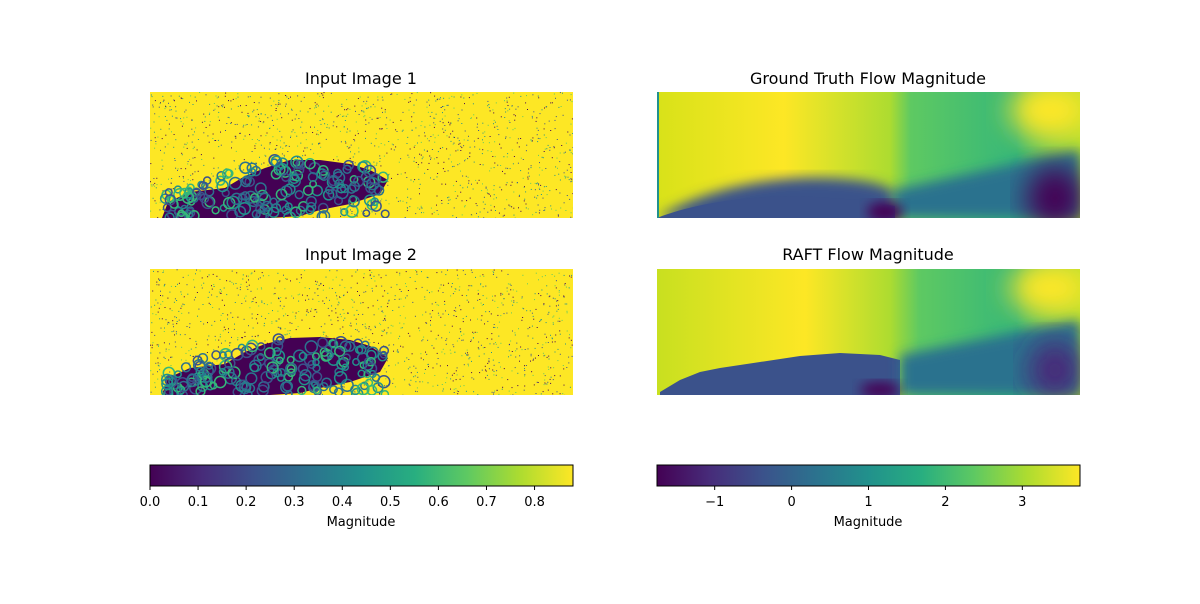 This screenshot has height=604, width=1200. What do you see at coordinates (361, 254) in the screenshot?
I see `panel3-title: Input Image 2` at bounding box center [361, 254].